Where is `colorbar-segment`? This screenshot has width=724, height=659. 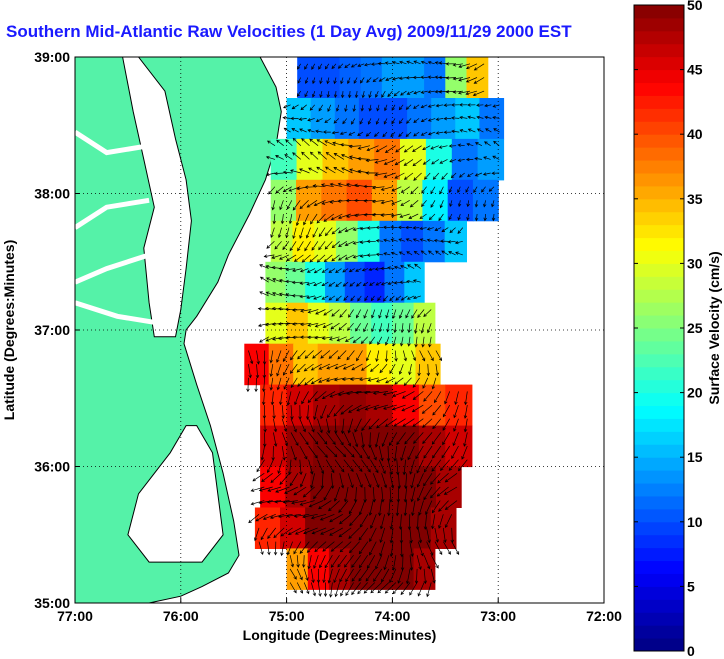 colorbar-segment is located at coordinates (659, 12).